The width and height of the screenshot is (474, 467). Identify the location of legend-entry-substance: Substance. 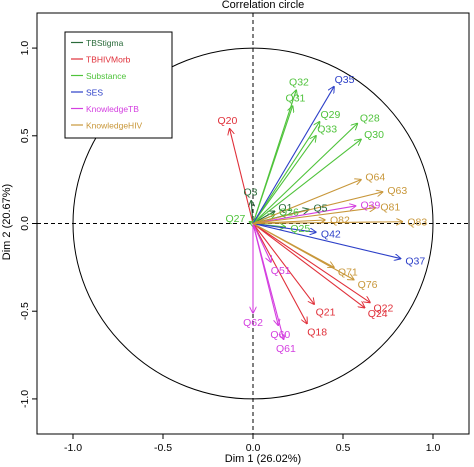
(106, 76).